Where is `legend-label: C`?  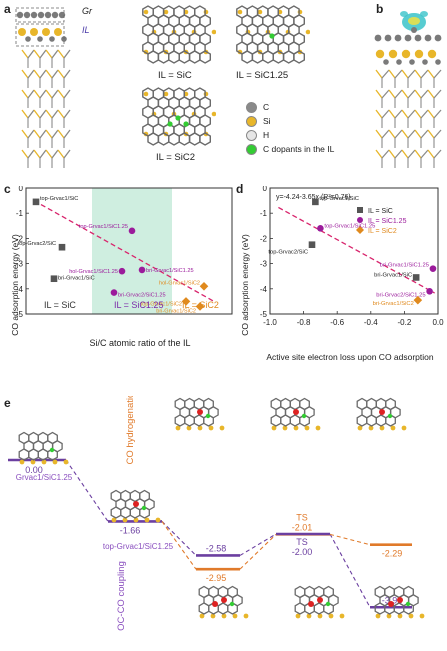
legend-label: C is located at coordinates (266, 107).